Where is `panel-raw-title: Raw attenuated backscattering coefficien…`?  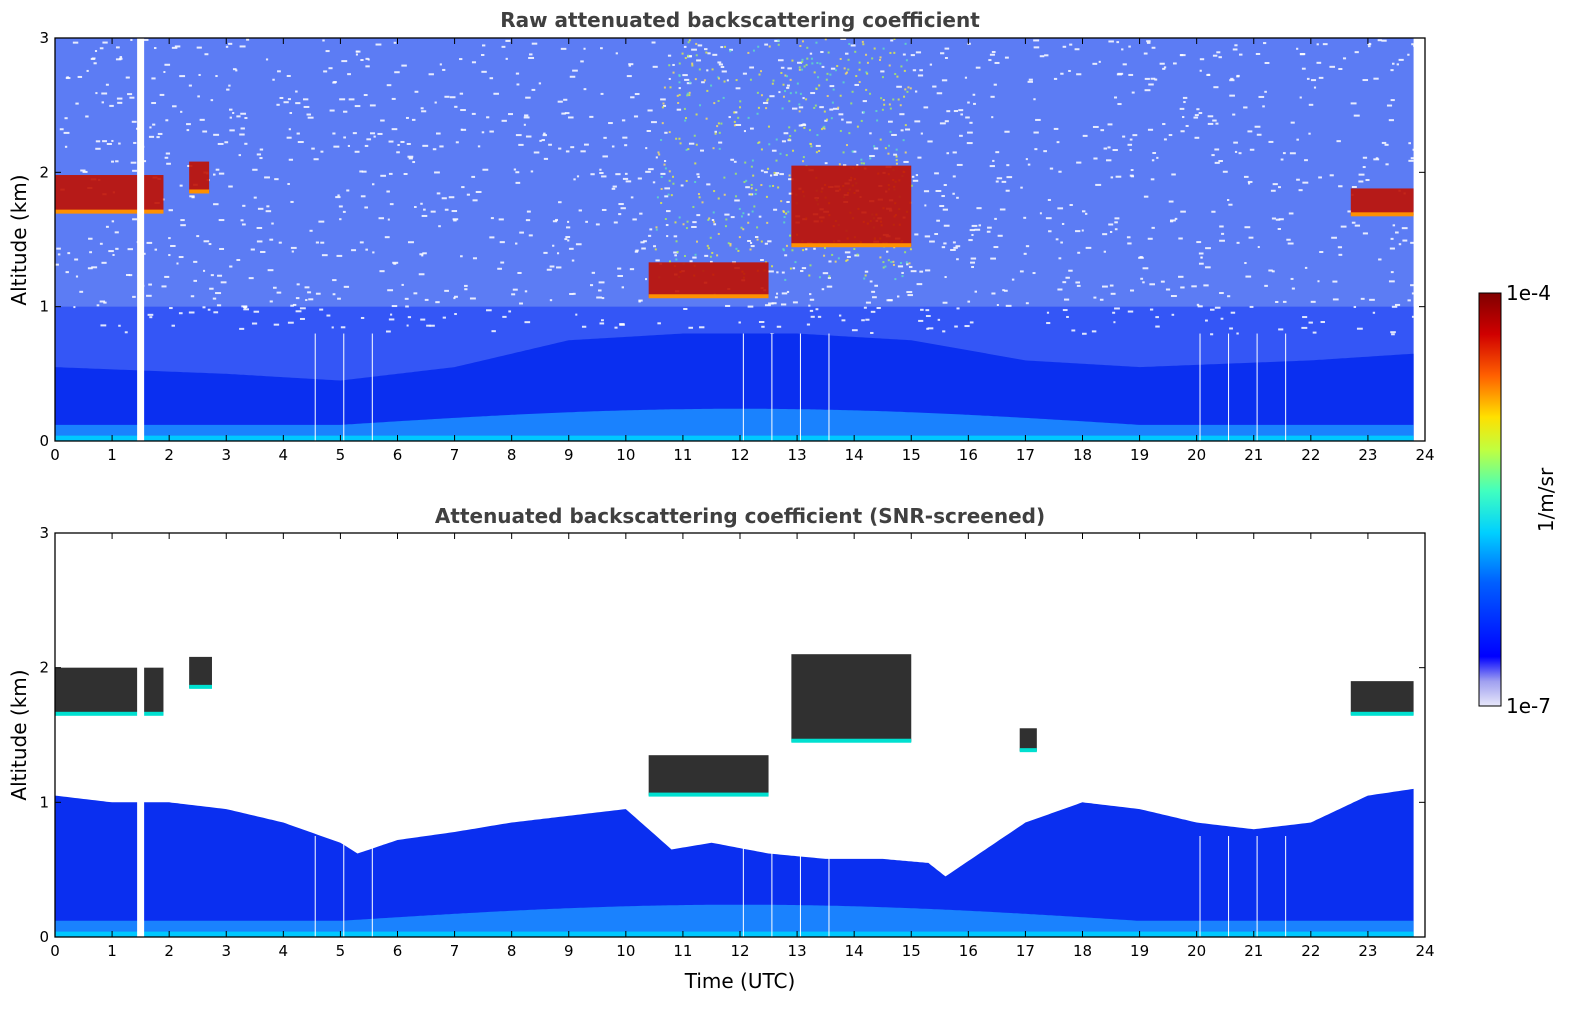
panel-raw-title: Raw attenuated backscattering coefficien… is located at coordinates (740, 20).